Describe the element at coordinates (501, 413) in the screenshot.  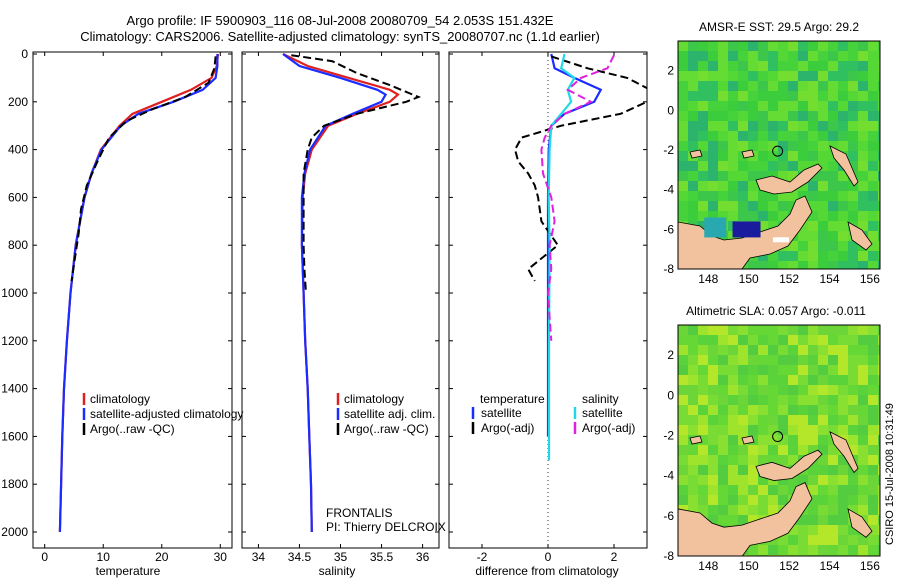
I see `legend-label: satellite` at that location.